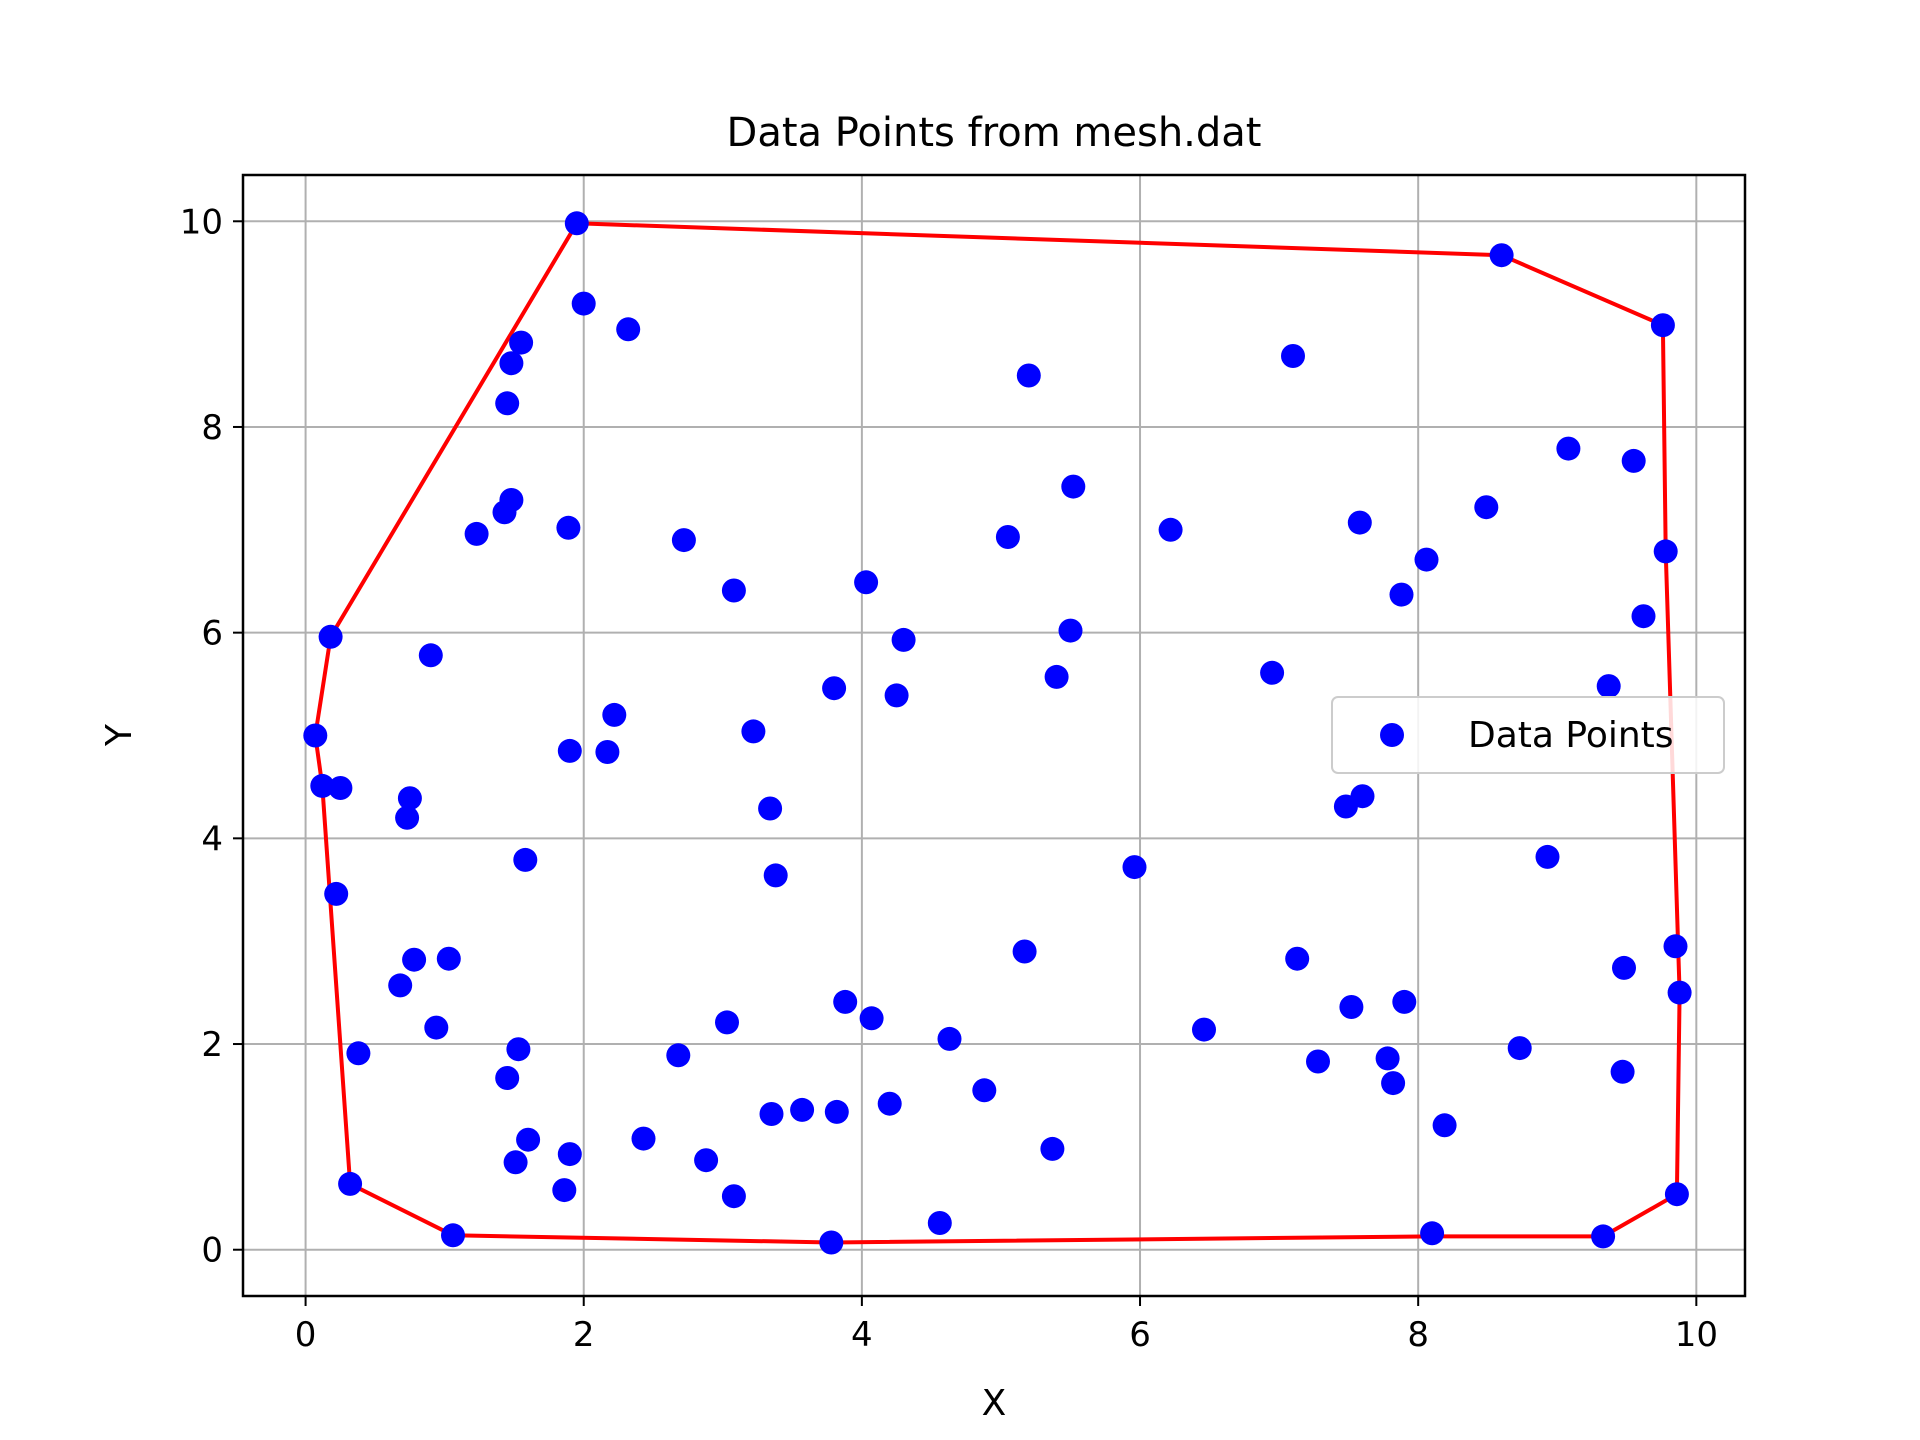 The image size is (1920, 1440). Describe the element at coordinates (212, 428) in the screenshot. I see `y-tick-label: 8` at that location.